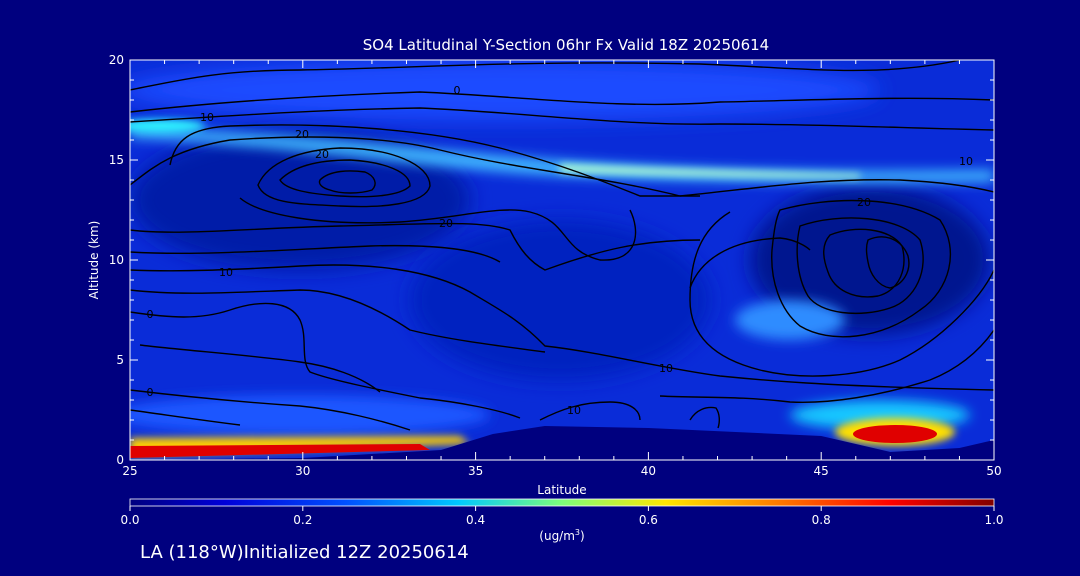 Image resolution: width=1080 pixels, height=576 pixels. I want to click on low-region-center, so click(560, 300).